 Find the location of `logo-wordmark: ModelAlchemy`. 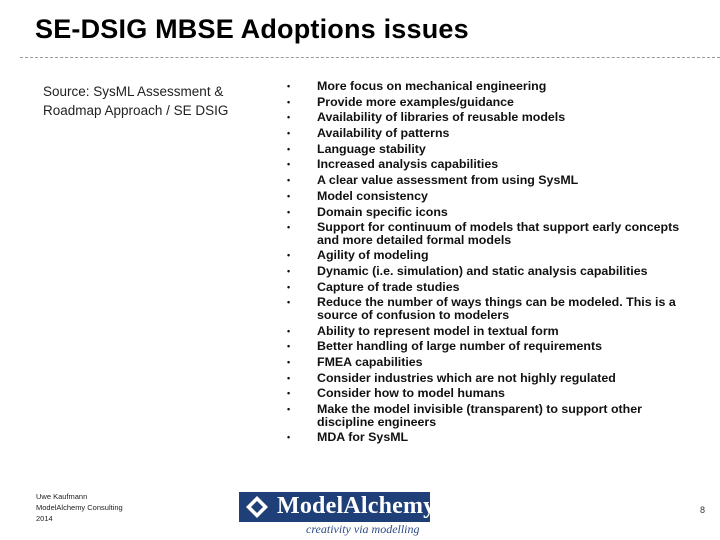

logo-wordmark: ModelAlchemy is located at coordinates (356, 506).